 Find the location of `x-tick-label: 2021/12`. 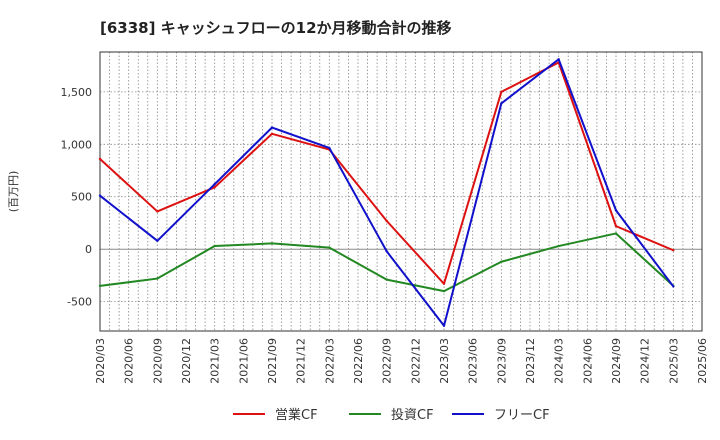

x-tick-label: 2021/12 is located at coordinates (301, 361).